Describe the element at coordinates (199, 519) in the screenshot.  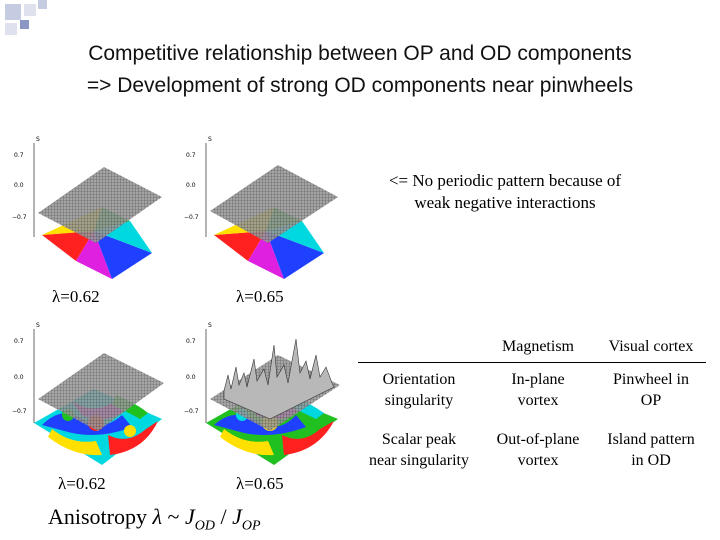
I see `j-od: JOD` at that location.